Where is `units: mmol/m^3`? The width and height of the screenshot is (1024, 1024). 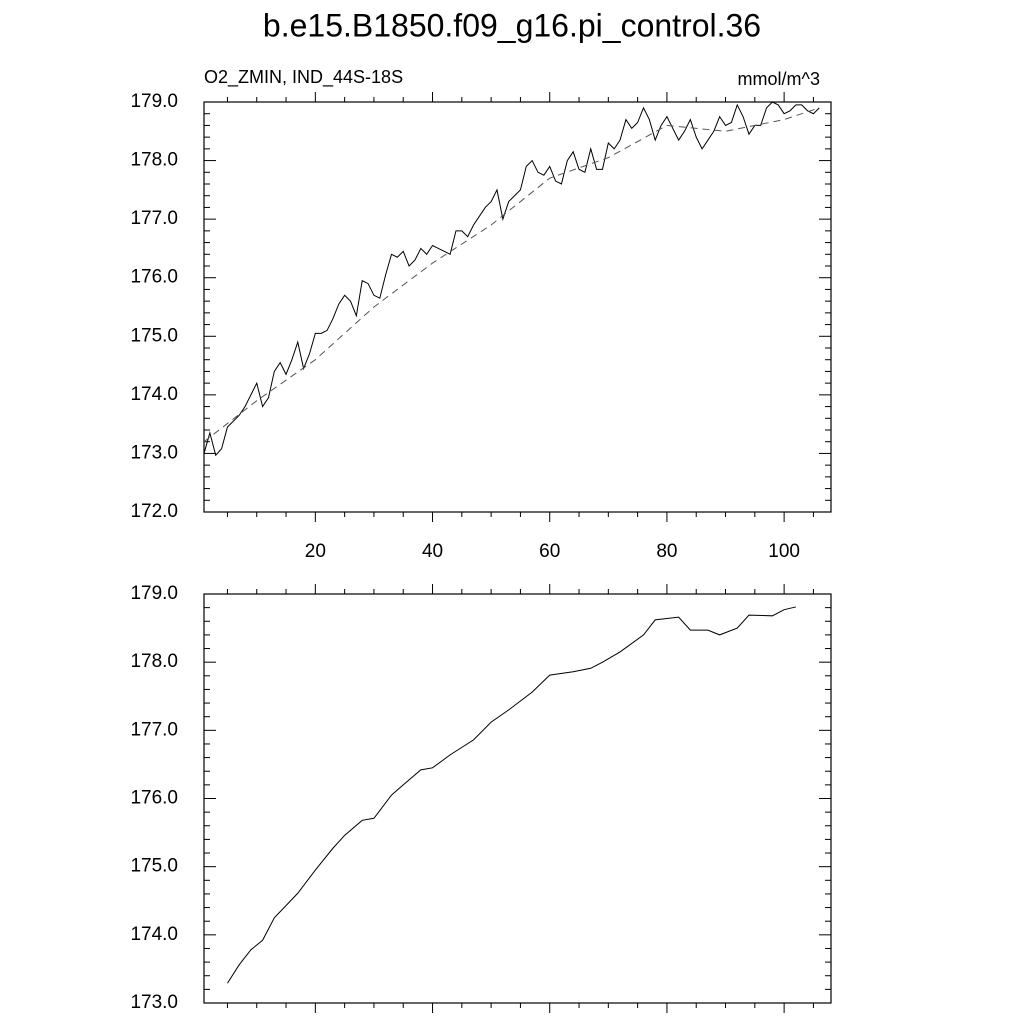
units: mmol/m^3 is located at coordinates (779, 79).